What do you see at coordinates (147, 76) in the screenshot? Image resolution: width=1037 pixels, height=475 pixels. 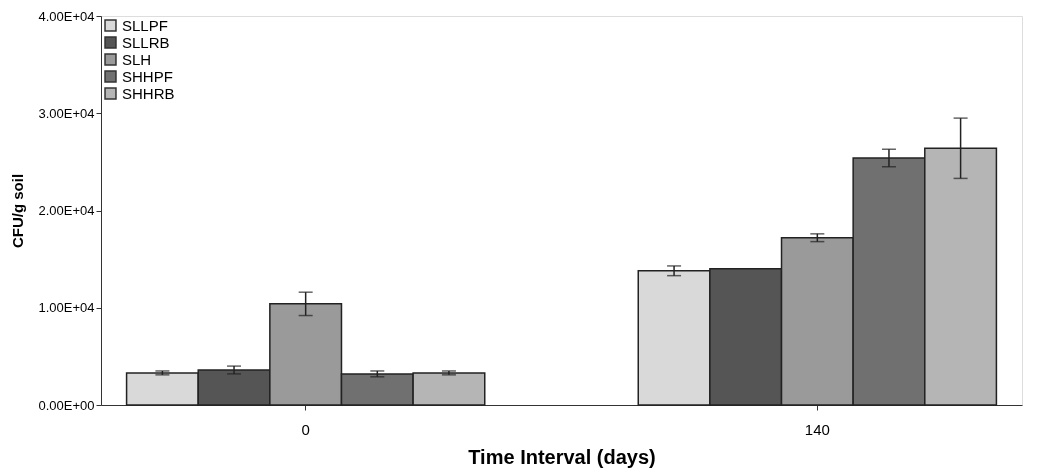 I see `legend-label: SHHPF` at bounding box center [147, 76].